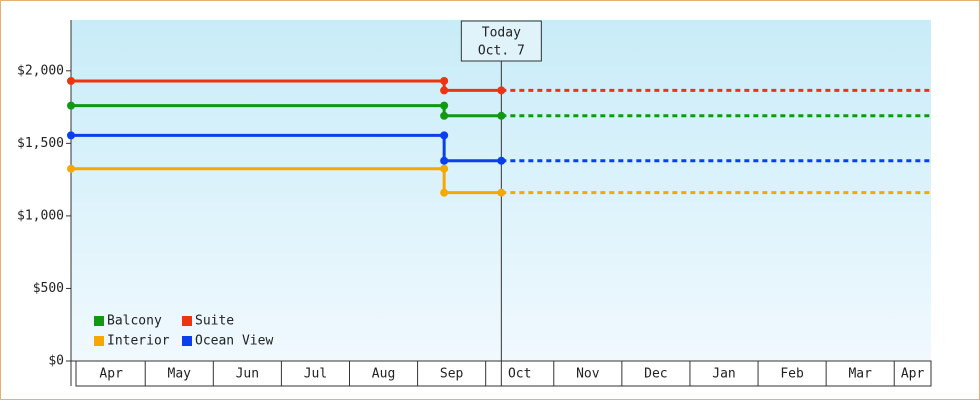 This screenshot has width=980, height=400. What do you see at coordinates (588, 374) in the screenshot?
I see `x-tick-label: Nov` at bounding box center [588, 374].